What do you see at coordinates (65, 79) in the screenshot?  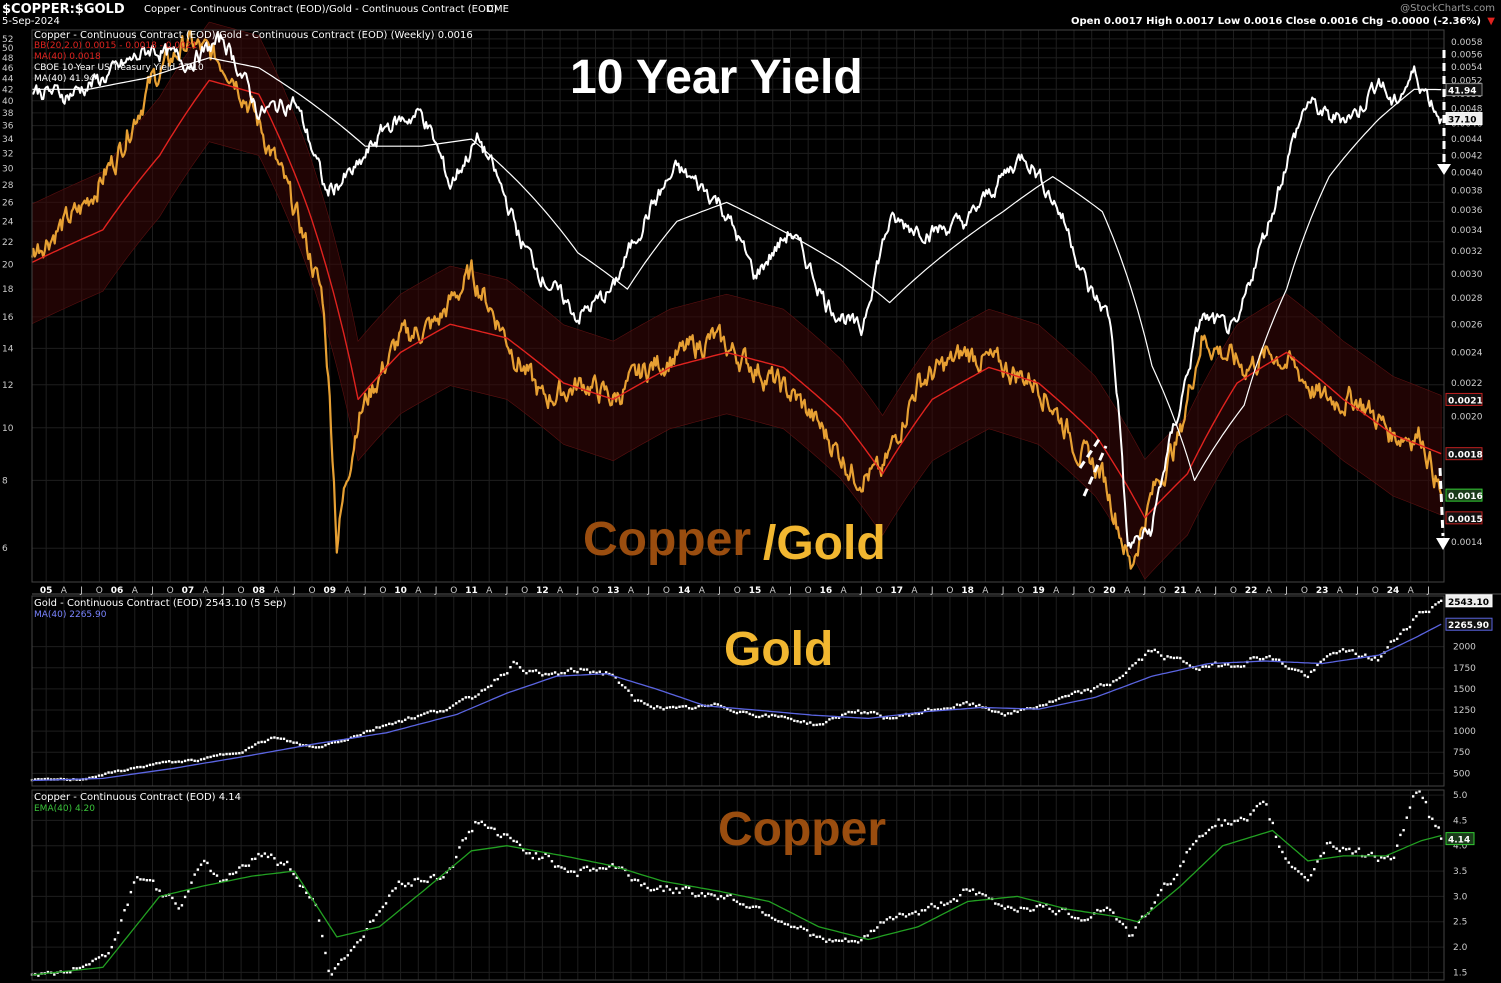 I see `legend-yield-ma: MA(40) 41.94` at bounding box center [65, 79].